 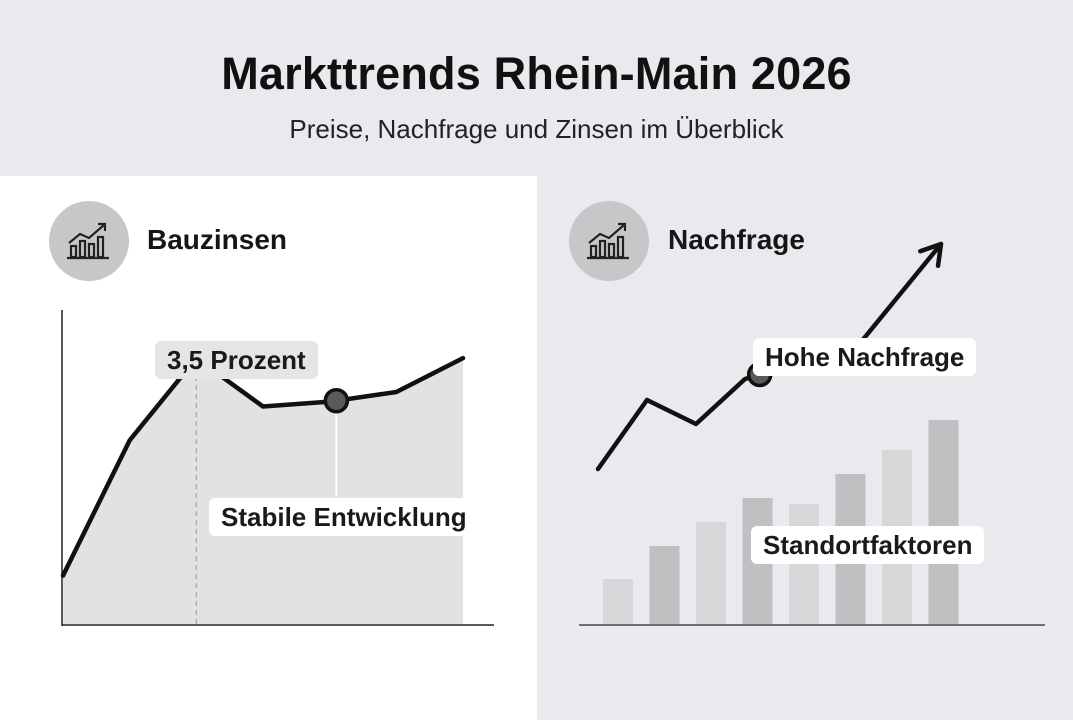 I want to click on trend-arrow-head, so click(x=930, y=255).